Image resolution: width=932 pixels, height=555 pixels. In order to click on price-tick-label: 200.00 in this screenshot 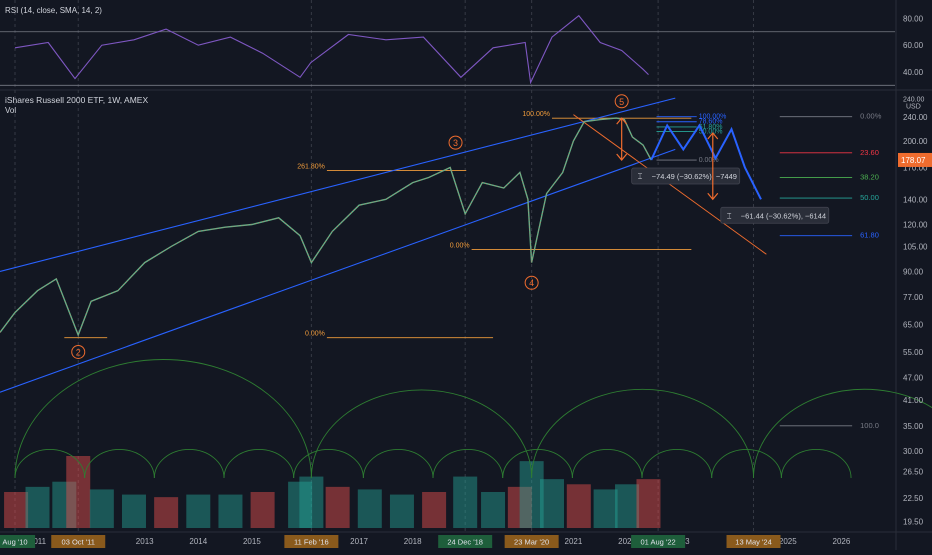, I will do `click(915, 141)`.